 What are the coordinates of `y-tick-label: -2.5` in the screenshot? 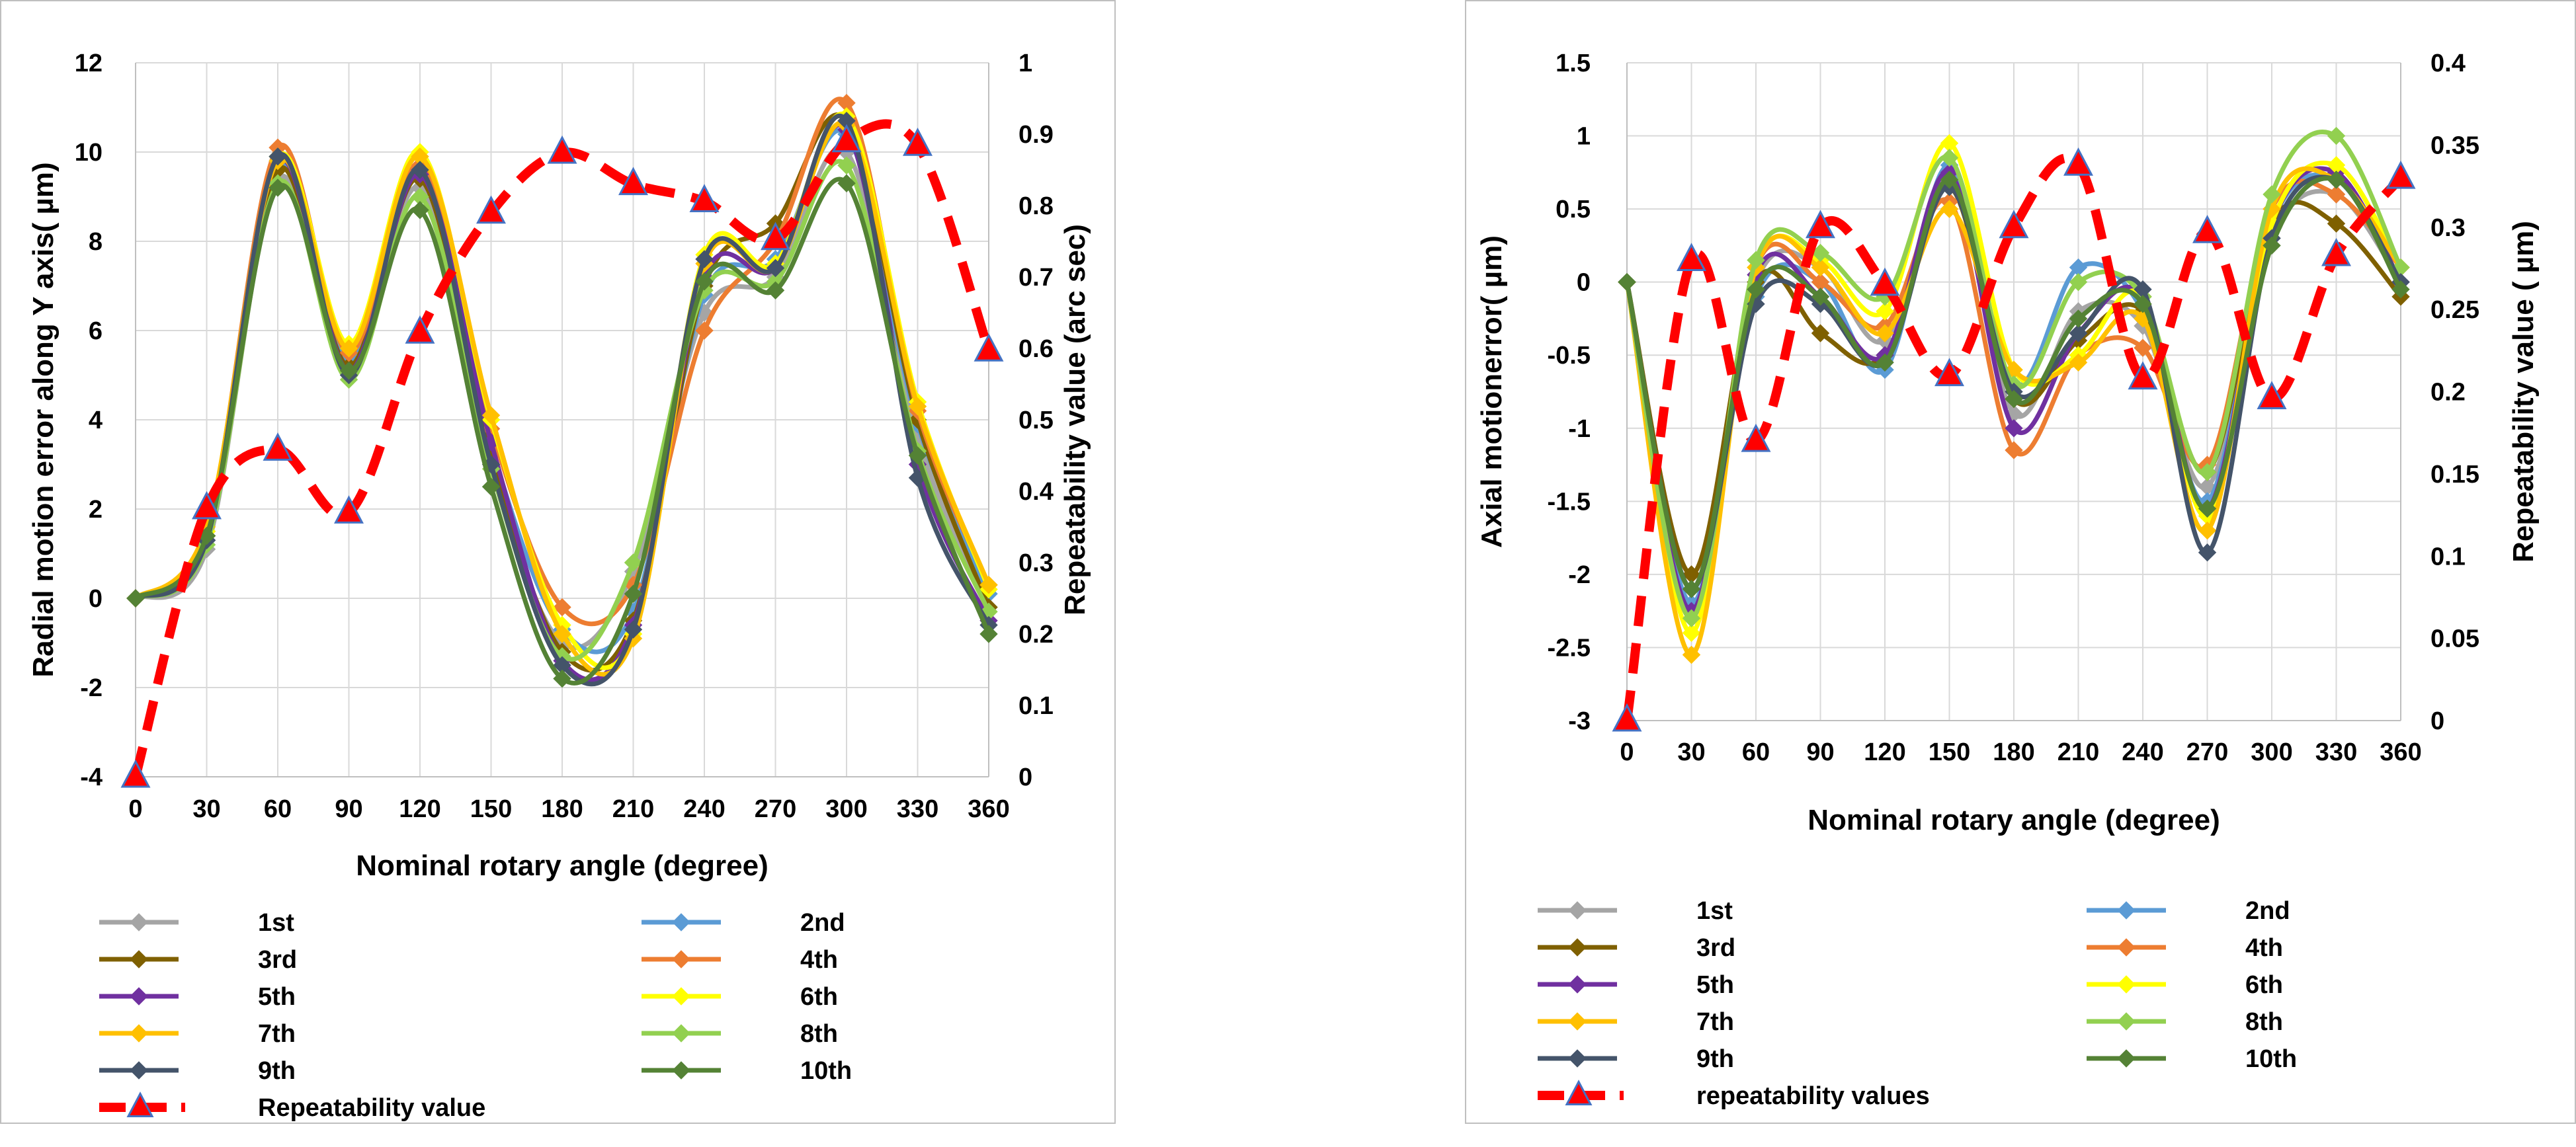 It's located at (1569, 648).